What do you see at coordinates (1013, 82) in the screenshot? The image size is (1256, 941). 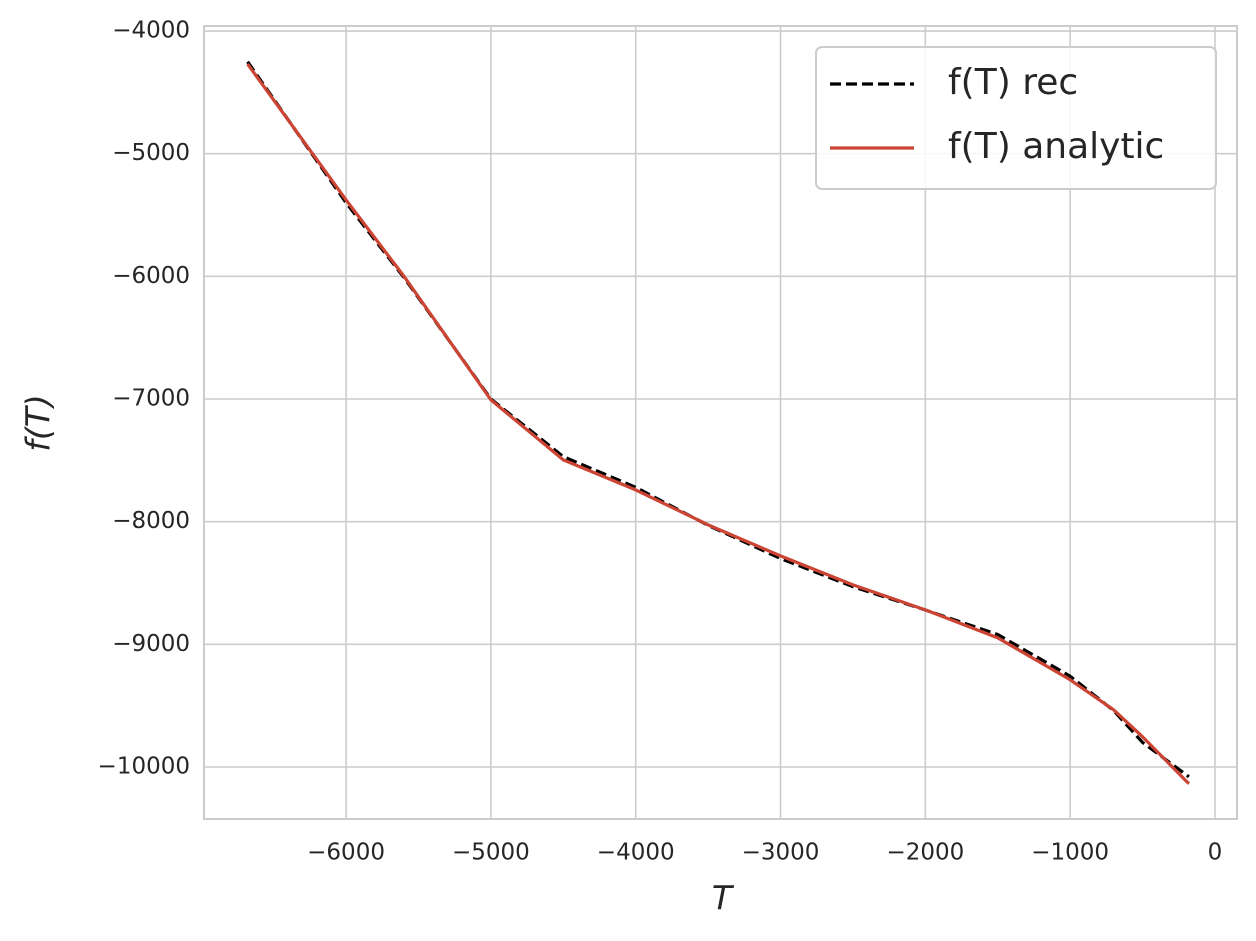 I see `legend-label: f(T) rec` at bounding box center [1013, 82].